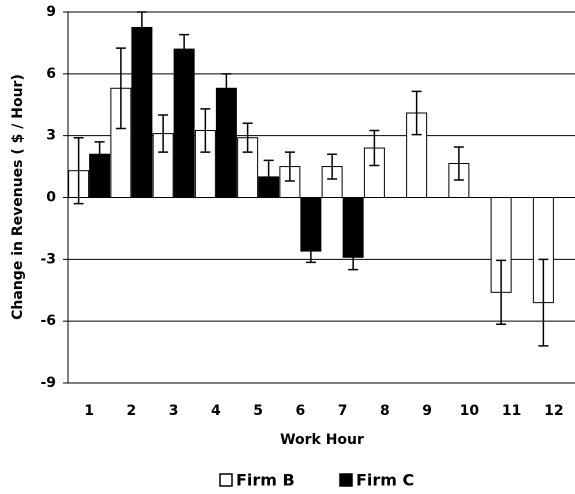  Describe the element at coordinates (18, 197) in the screenshot. I see `y-axis-label: Change in Revenues ( $ / Hour)` at that location.